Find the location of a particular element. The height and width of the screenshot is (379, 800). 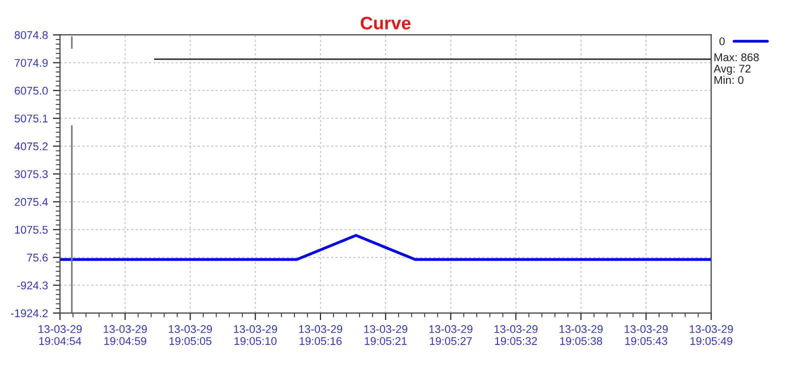

legend-label: 0 is located at coordinates (722, 41).